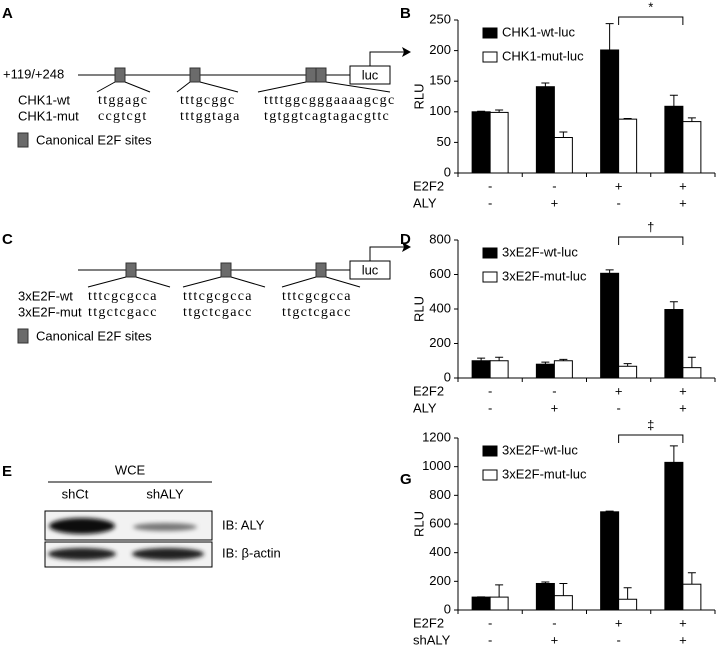  I want to click on sequence: ttggagc, so click(123, 100).